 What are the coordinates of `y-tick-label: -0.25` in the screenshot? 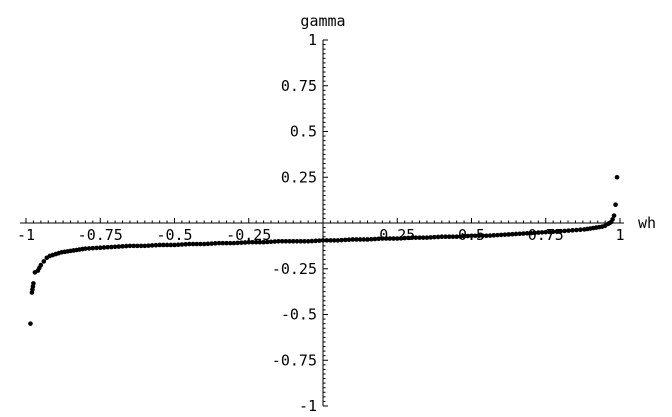 It's located at (294, 269).